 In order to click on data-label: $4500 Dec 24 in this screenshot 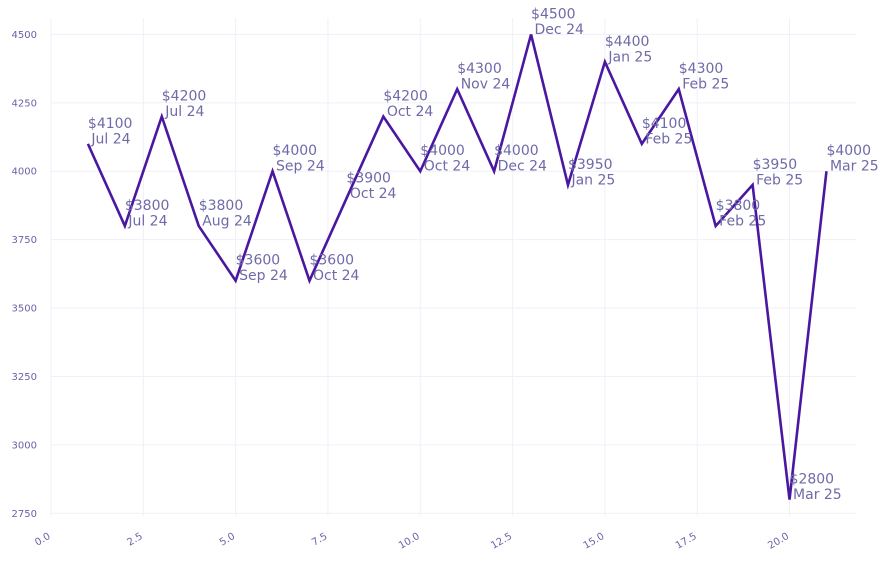, I will do `click(557, 21)`.